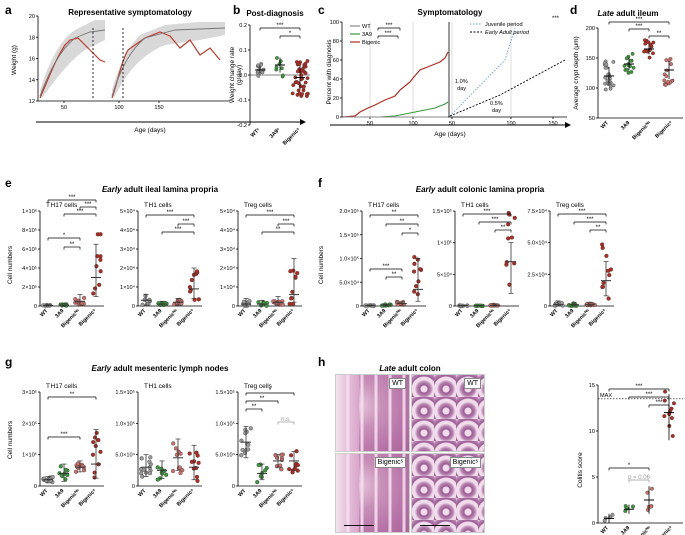  Describe the element at coordinates (444, 243) in the screenshot. I see `panel-f2-y-tick-label: 1×10⁵` at that location.